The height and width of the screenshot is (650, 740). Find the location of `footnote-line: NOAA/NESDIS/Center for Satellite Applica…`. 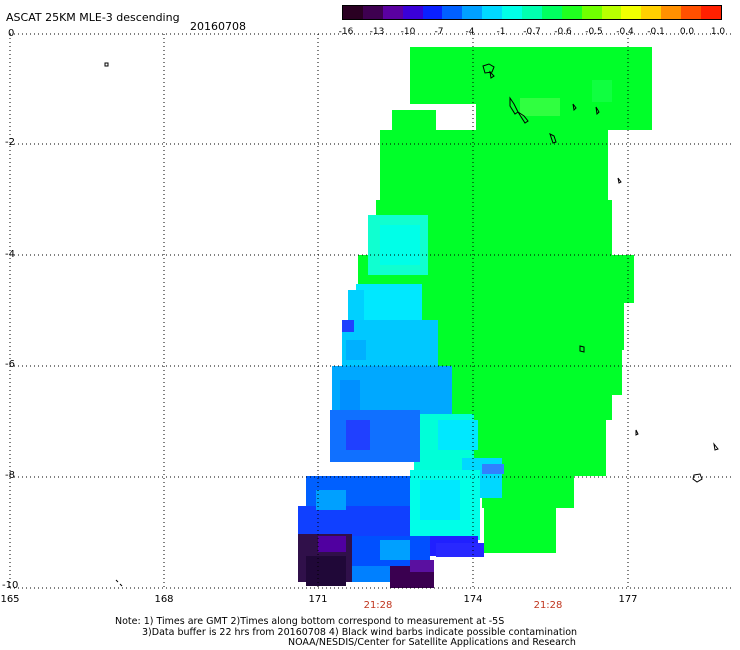

footnote-line: NOAA/NESDIS/Center for Satellite Applica… is located at coordinates (432, 642).